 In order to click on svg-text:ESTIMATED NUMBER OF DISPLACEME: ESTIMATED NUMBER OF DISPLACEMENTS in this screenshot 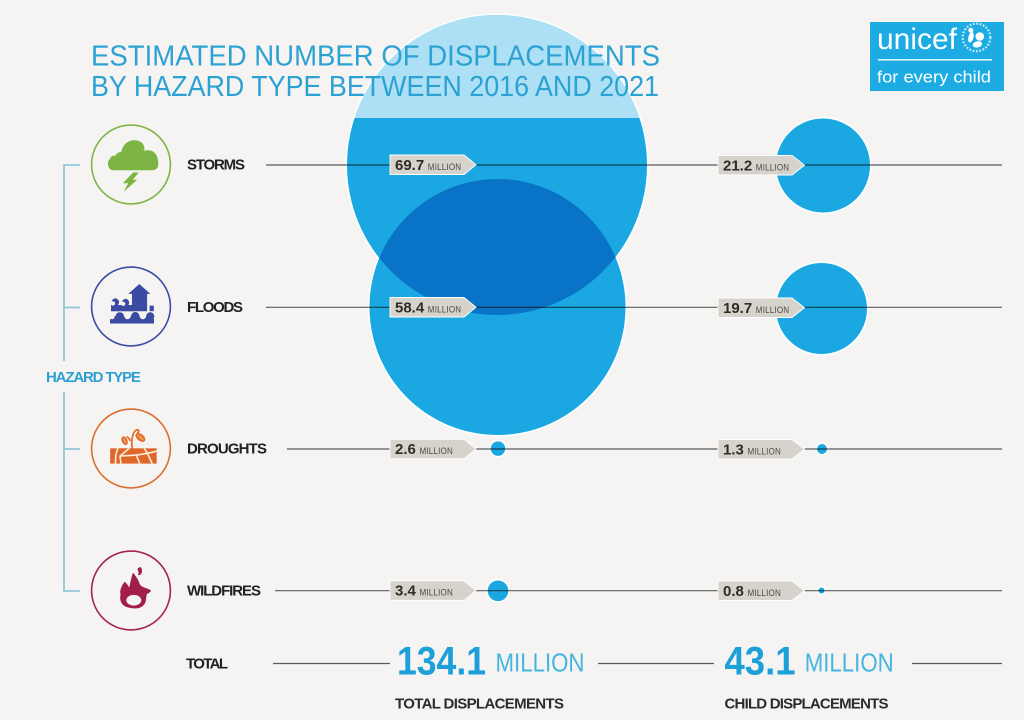, I will do `click(375, 57)`.